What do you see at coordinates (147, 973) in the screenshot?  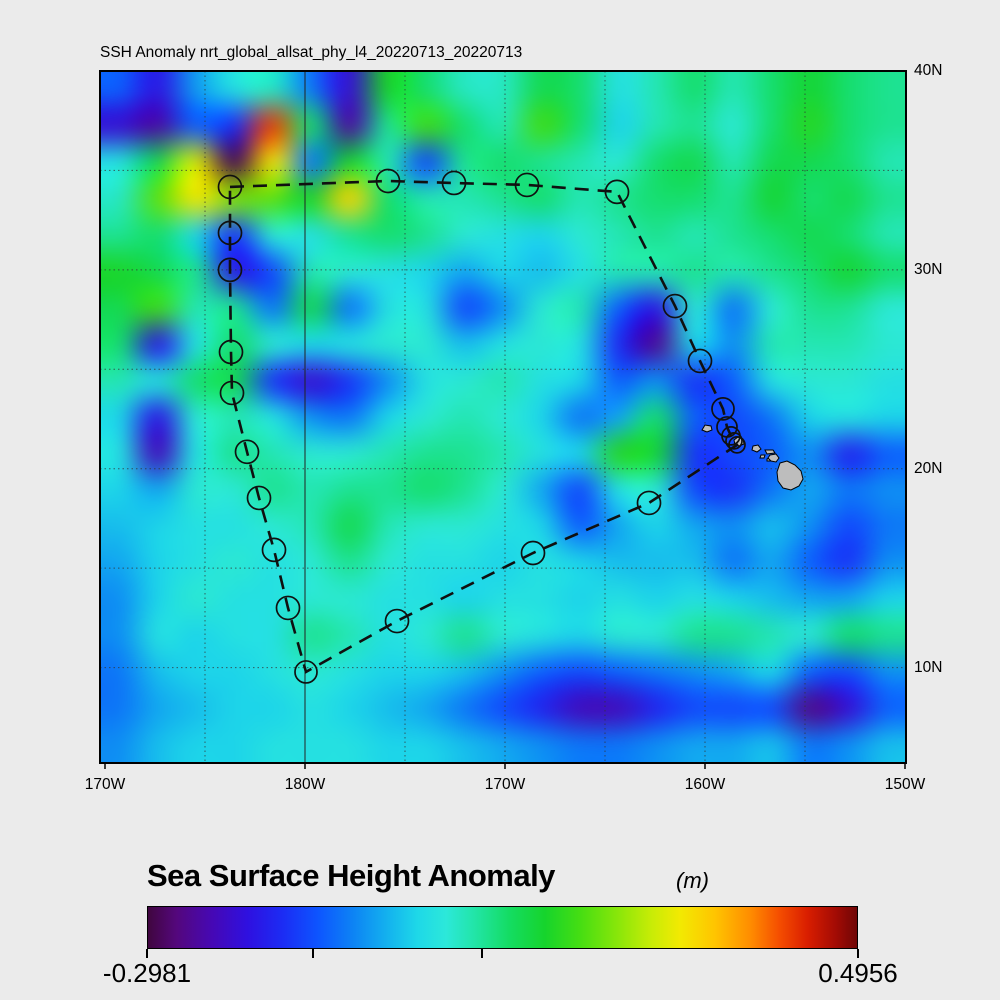 I see `colorbar-min-value: -0.2981` at bounding box center [147, 973].